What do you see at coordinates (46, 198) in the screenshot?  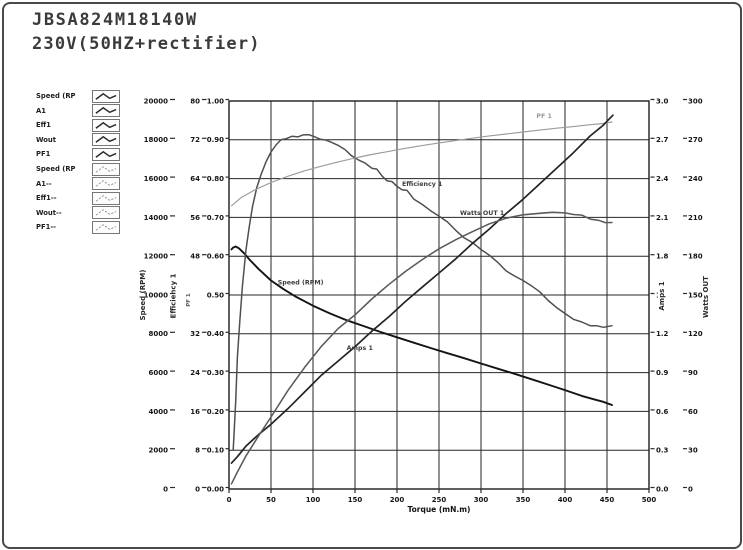 I see `legend-item-label: Eff1--` at bounding box center [46, 198].